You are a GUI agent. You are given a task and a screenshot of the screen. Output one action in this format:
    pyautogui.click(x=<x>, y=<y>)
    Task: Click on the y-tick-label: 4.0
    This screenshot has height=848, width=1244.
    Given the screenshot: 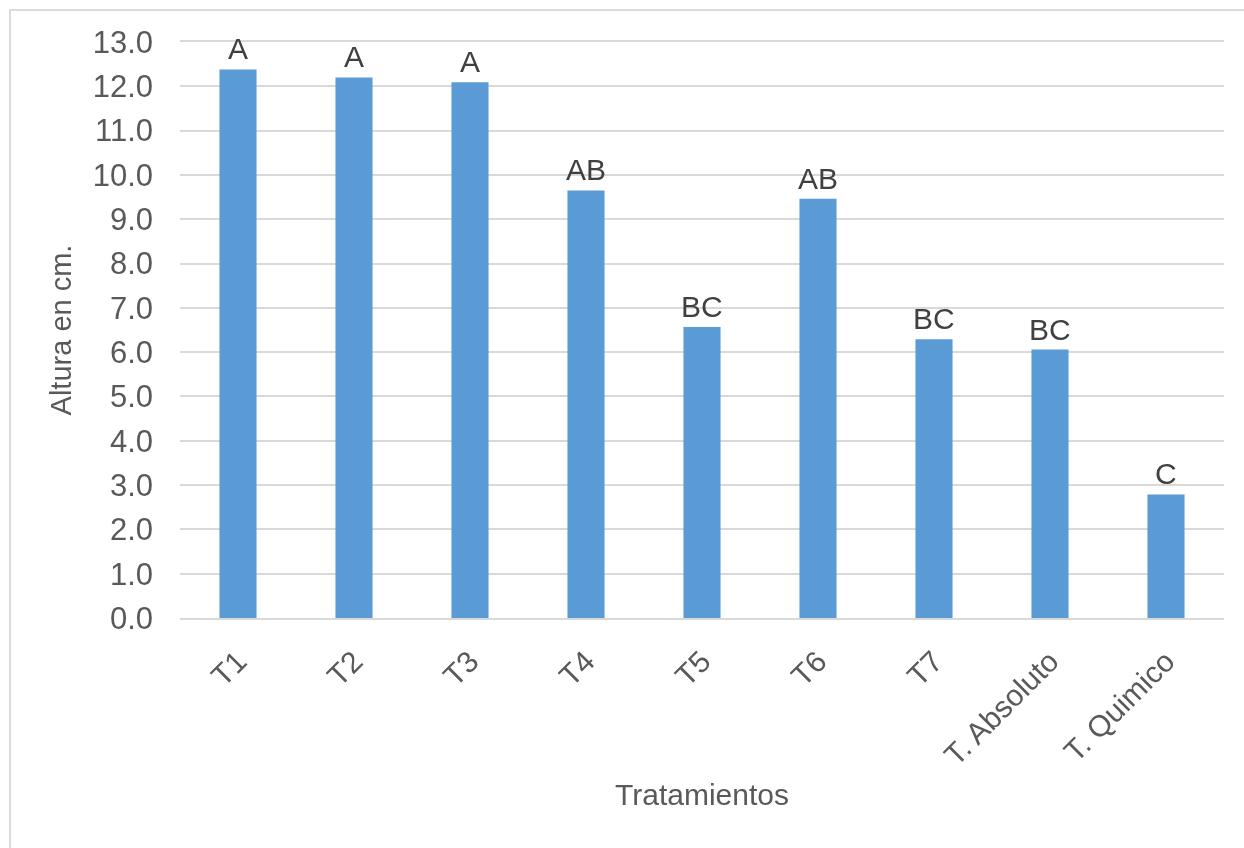 What is the action you would take?
    pyautogui.click(x=131, y=441)
    